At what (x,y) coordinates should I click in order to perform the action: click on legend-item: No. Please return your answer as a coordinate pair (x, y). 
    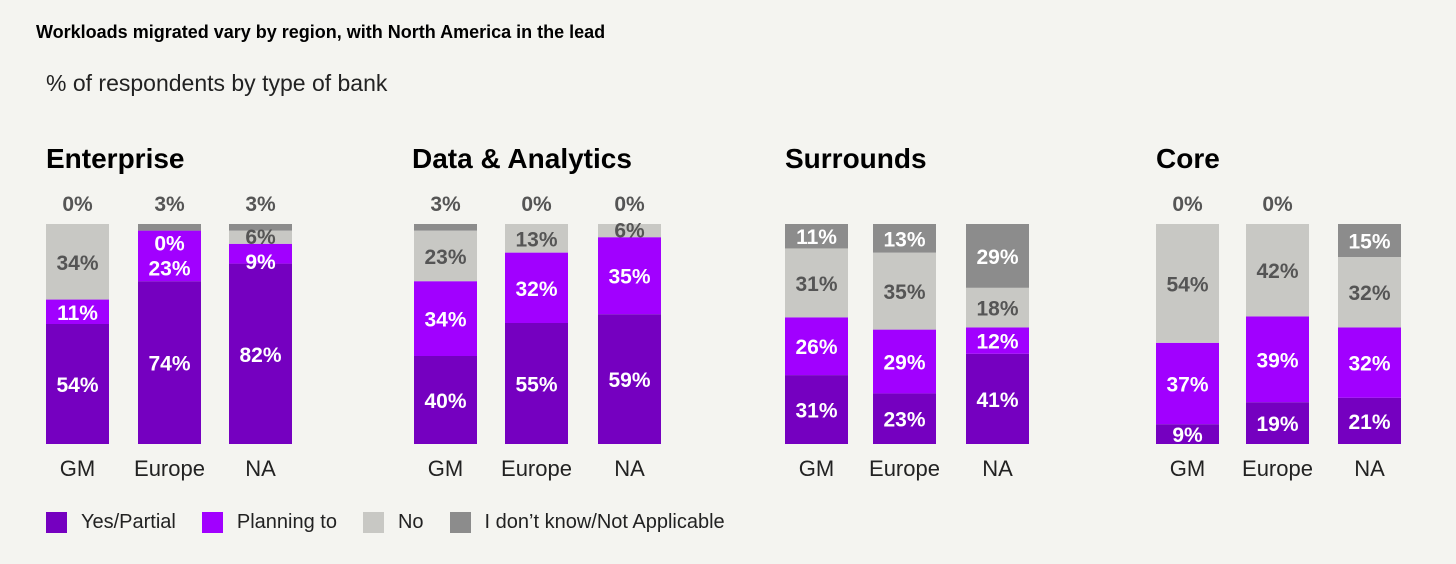
    Looking at the image, I should click on (393, 522).